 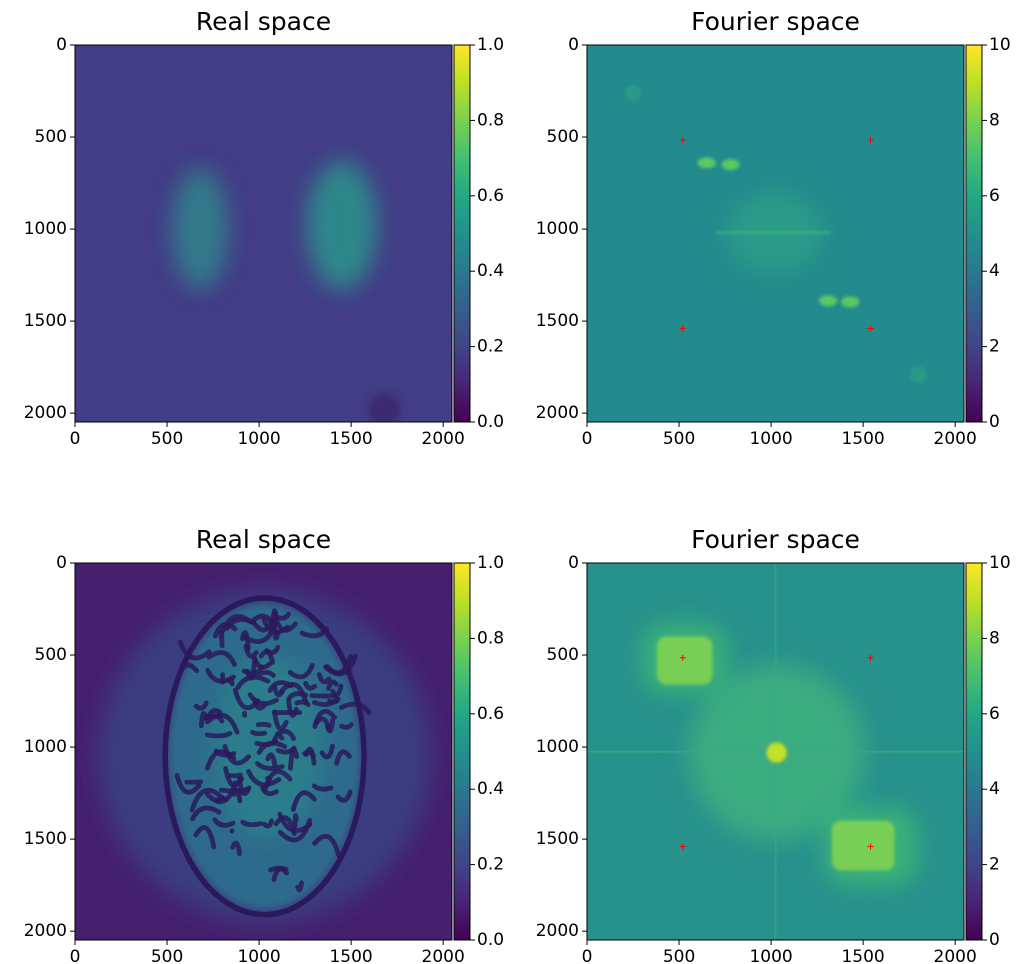 What do you see at coordinates (775, 21) in the screenshot?
I see `panel-title: Fourier space` at bounding box center [775, 21].